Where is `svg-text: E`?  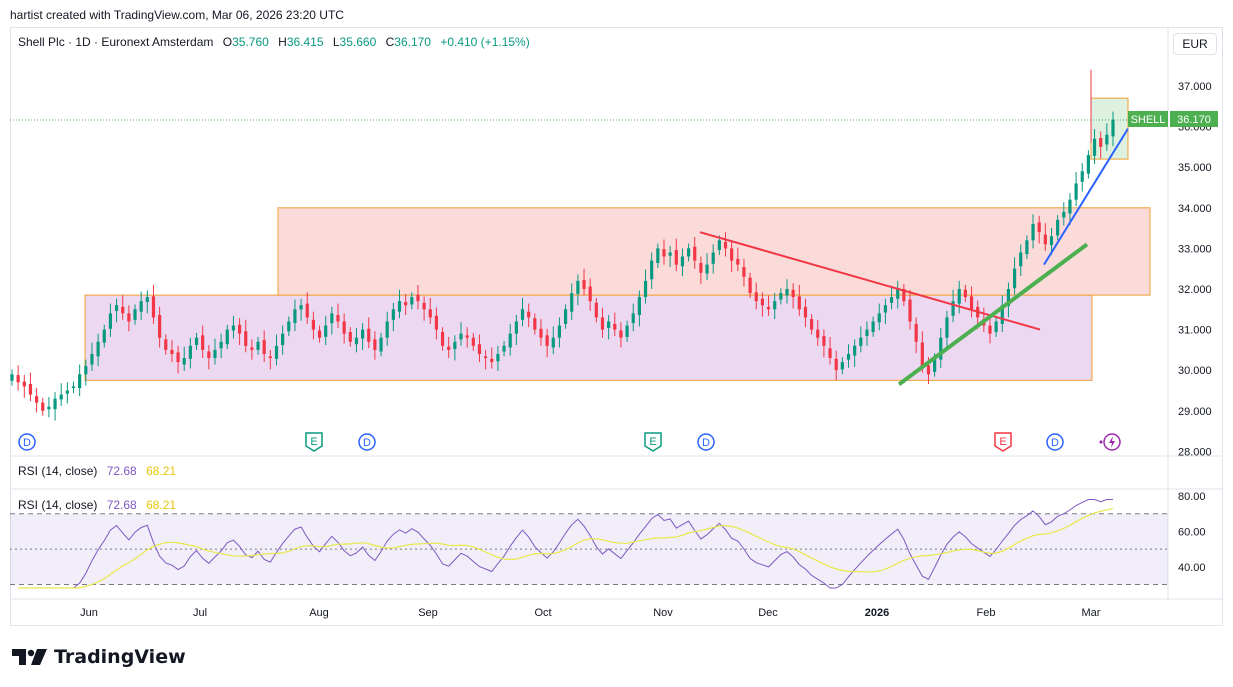
svg-text: E is located at coordinates (313, 442).